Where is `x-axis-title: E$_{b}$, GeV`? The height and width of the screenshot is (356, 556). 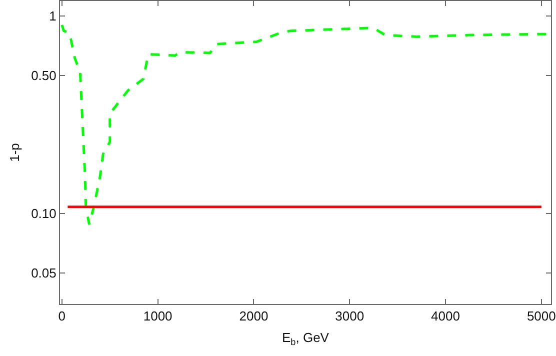
x-axis-title: E$_{b}$, GeV is located at coordinates (306, 338).